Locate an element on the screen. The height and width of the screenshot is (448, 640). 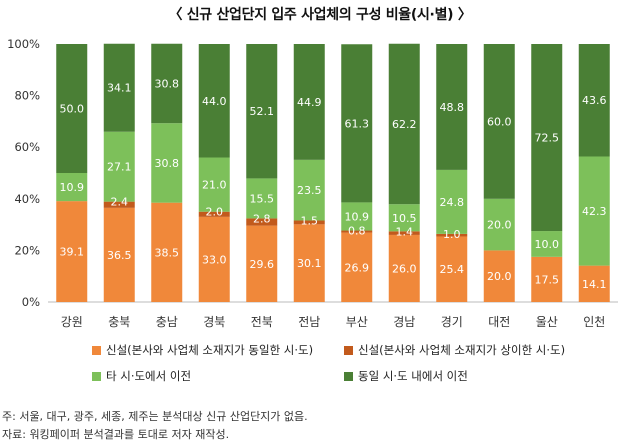
bar-segment-인천-s2 is located at coordinates (594, 211).